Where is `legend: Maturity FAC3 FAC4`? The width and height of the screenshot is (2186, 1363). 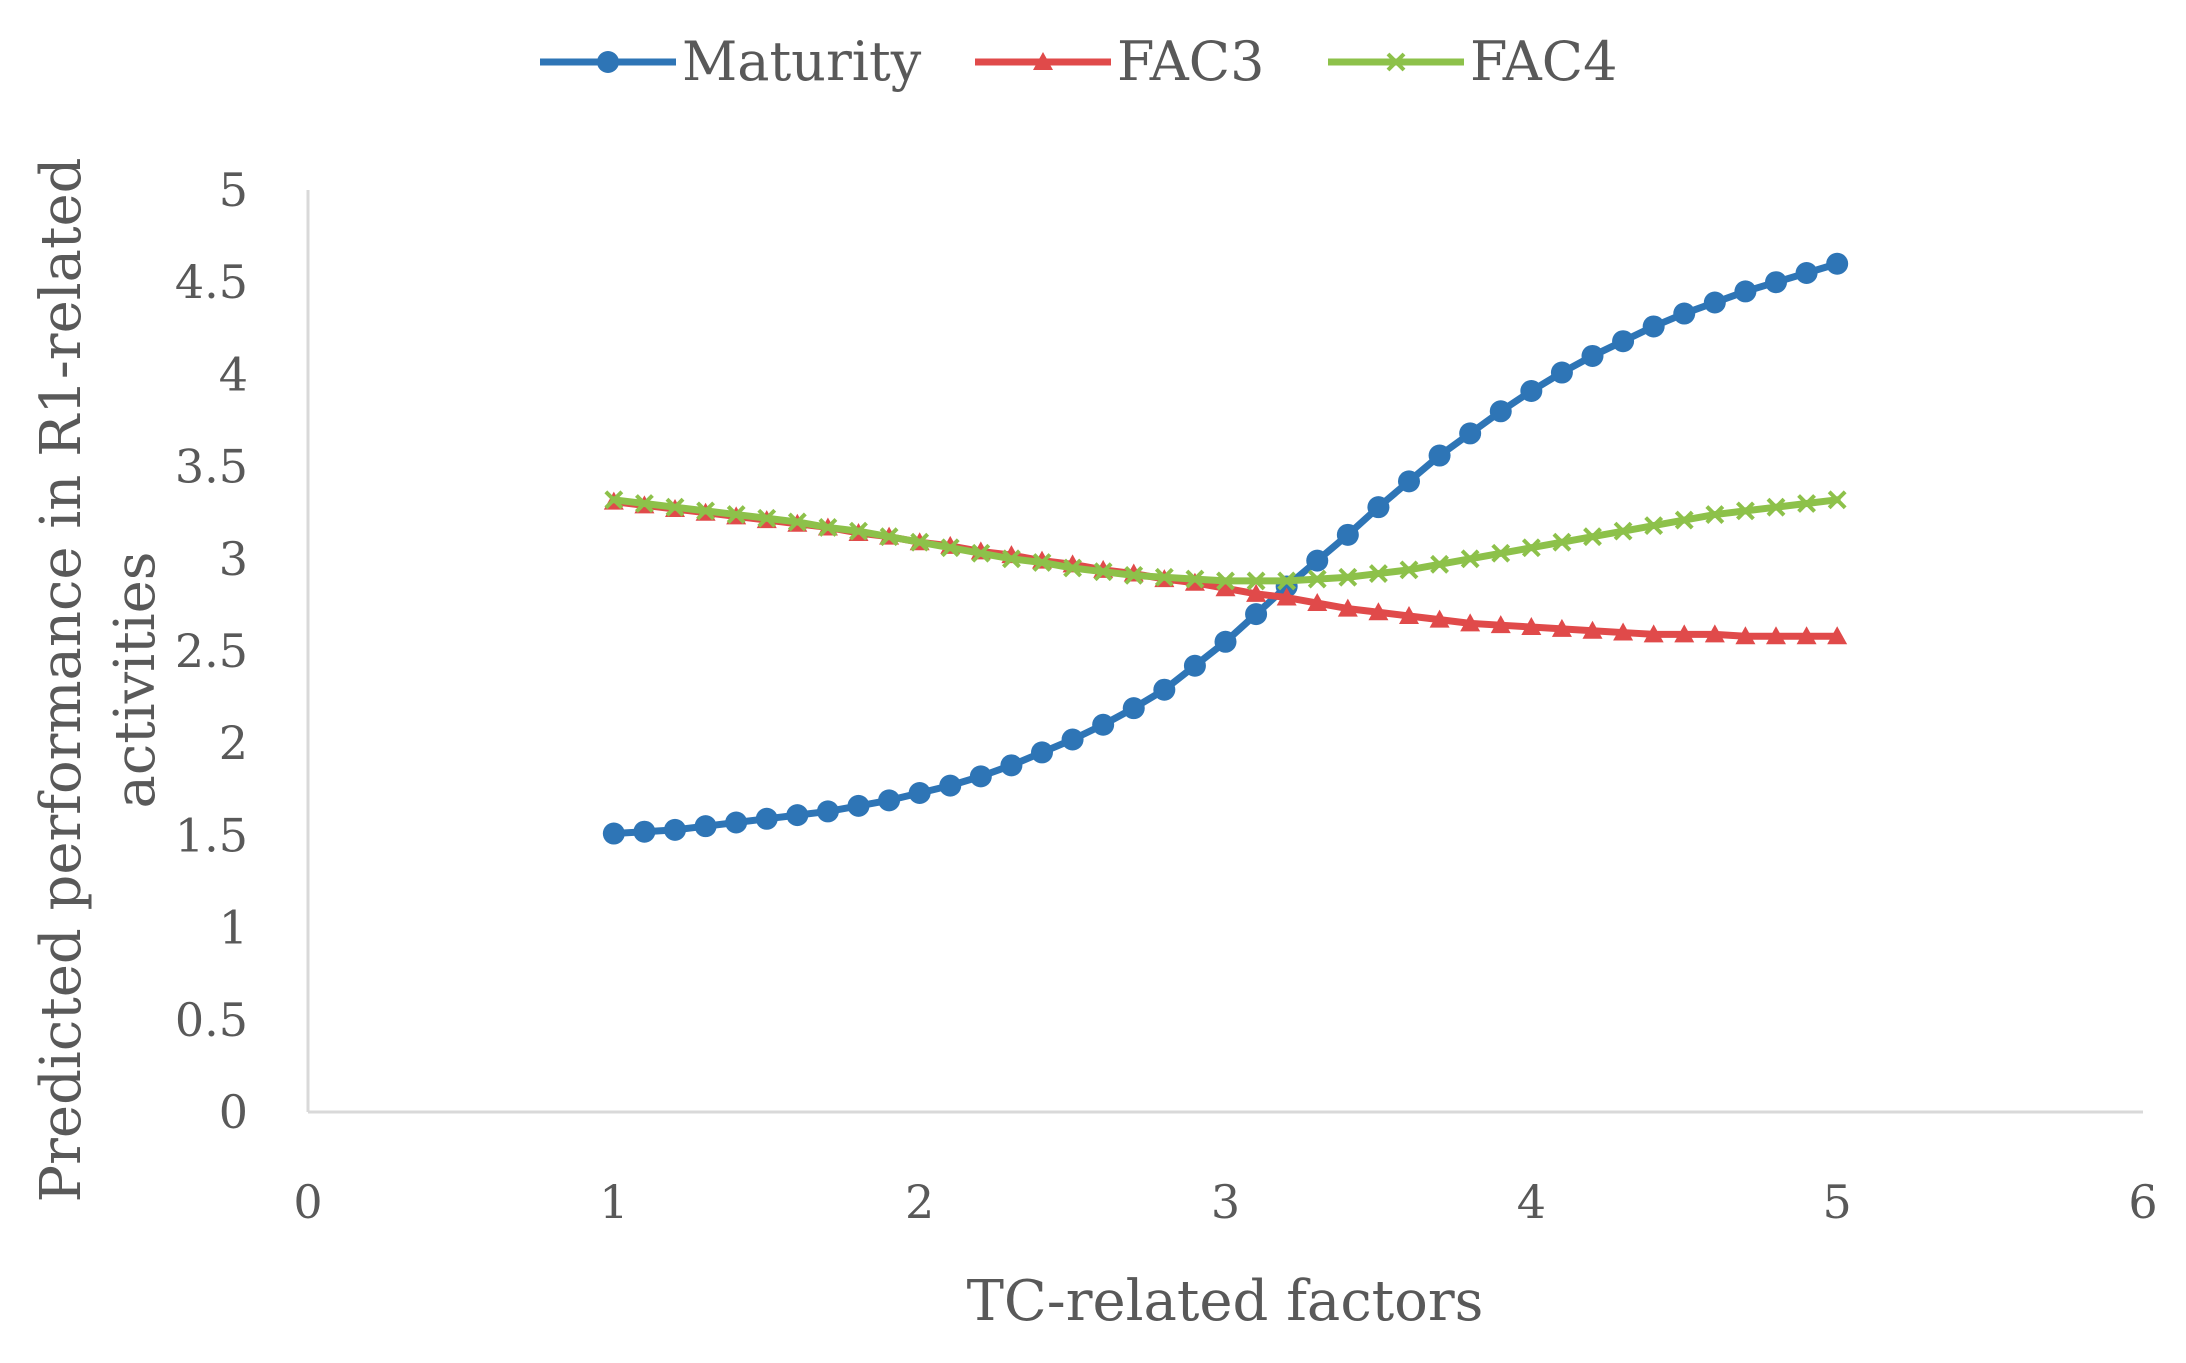 legend: Maturity FAC3 FAC4 is located at coordinates (1078, 61).